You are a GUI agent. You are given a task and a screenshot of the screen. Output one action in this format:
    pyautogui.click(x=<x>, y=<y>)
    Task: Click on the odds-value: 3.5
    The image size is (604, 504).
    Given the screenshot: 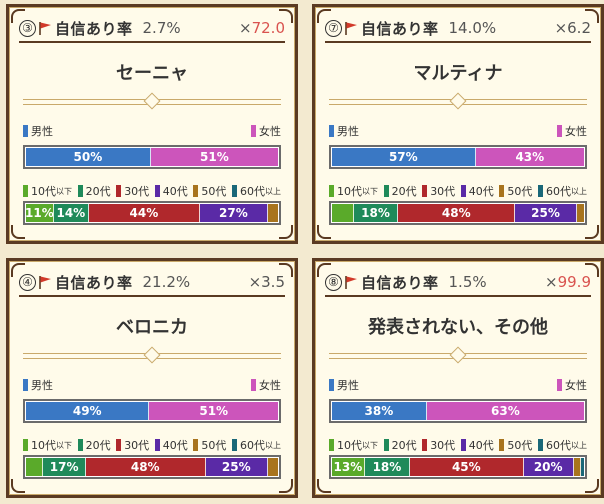 What is the action you would take?
    pyautogui.click(x=273, y=282)
    